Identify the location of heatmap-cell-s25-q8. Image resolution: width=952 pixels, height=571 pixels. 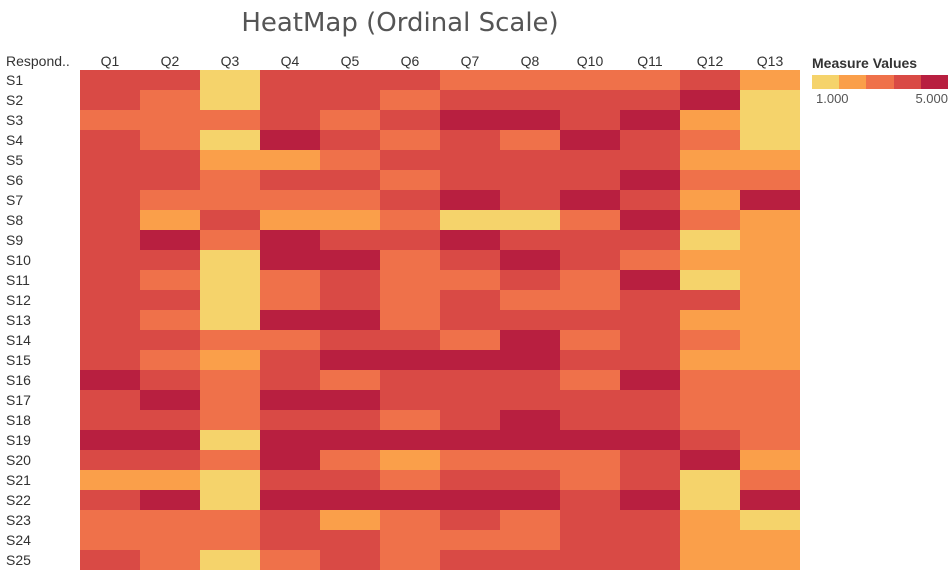
(530, 560).